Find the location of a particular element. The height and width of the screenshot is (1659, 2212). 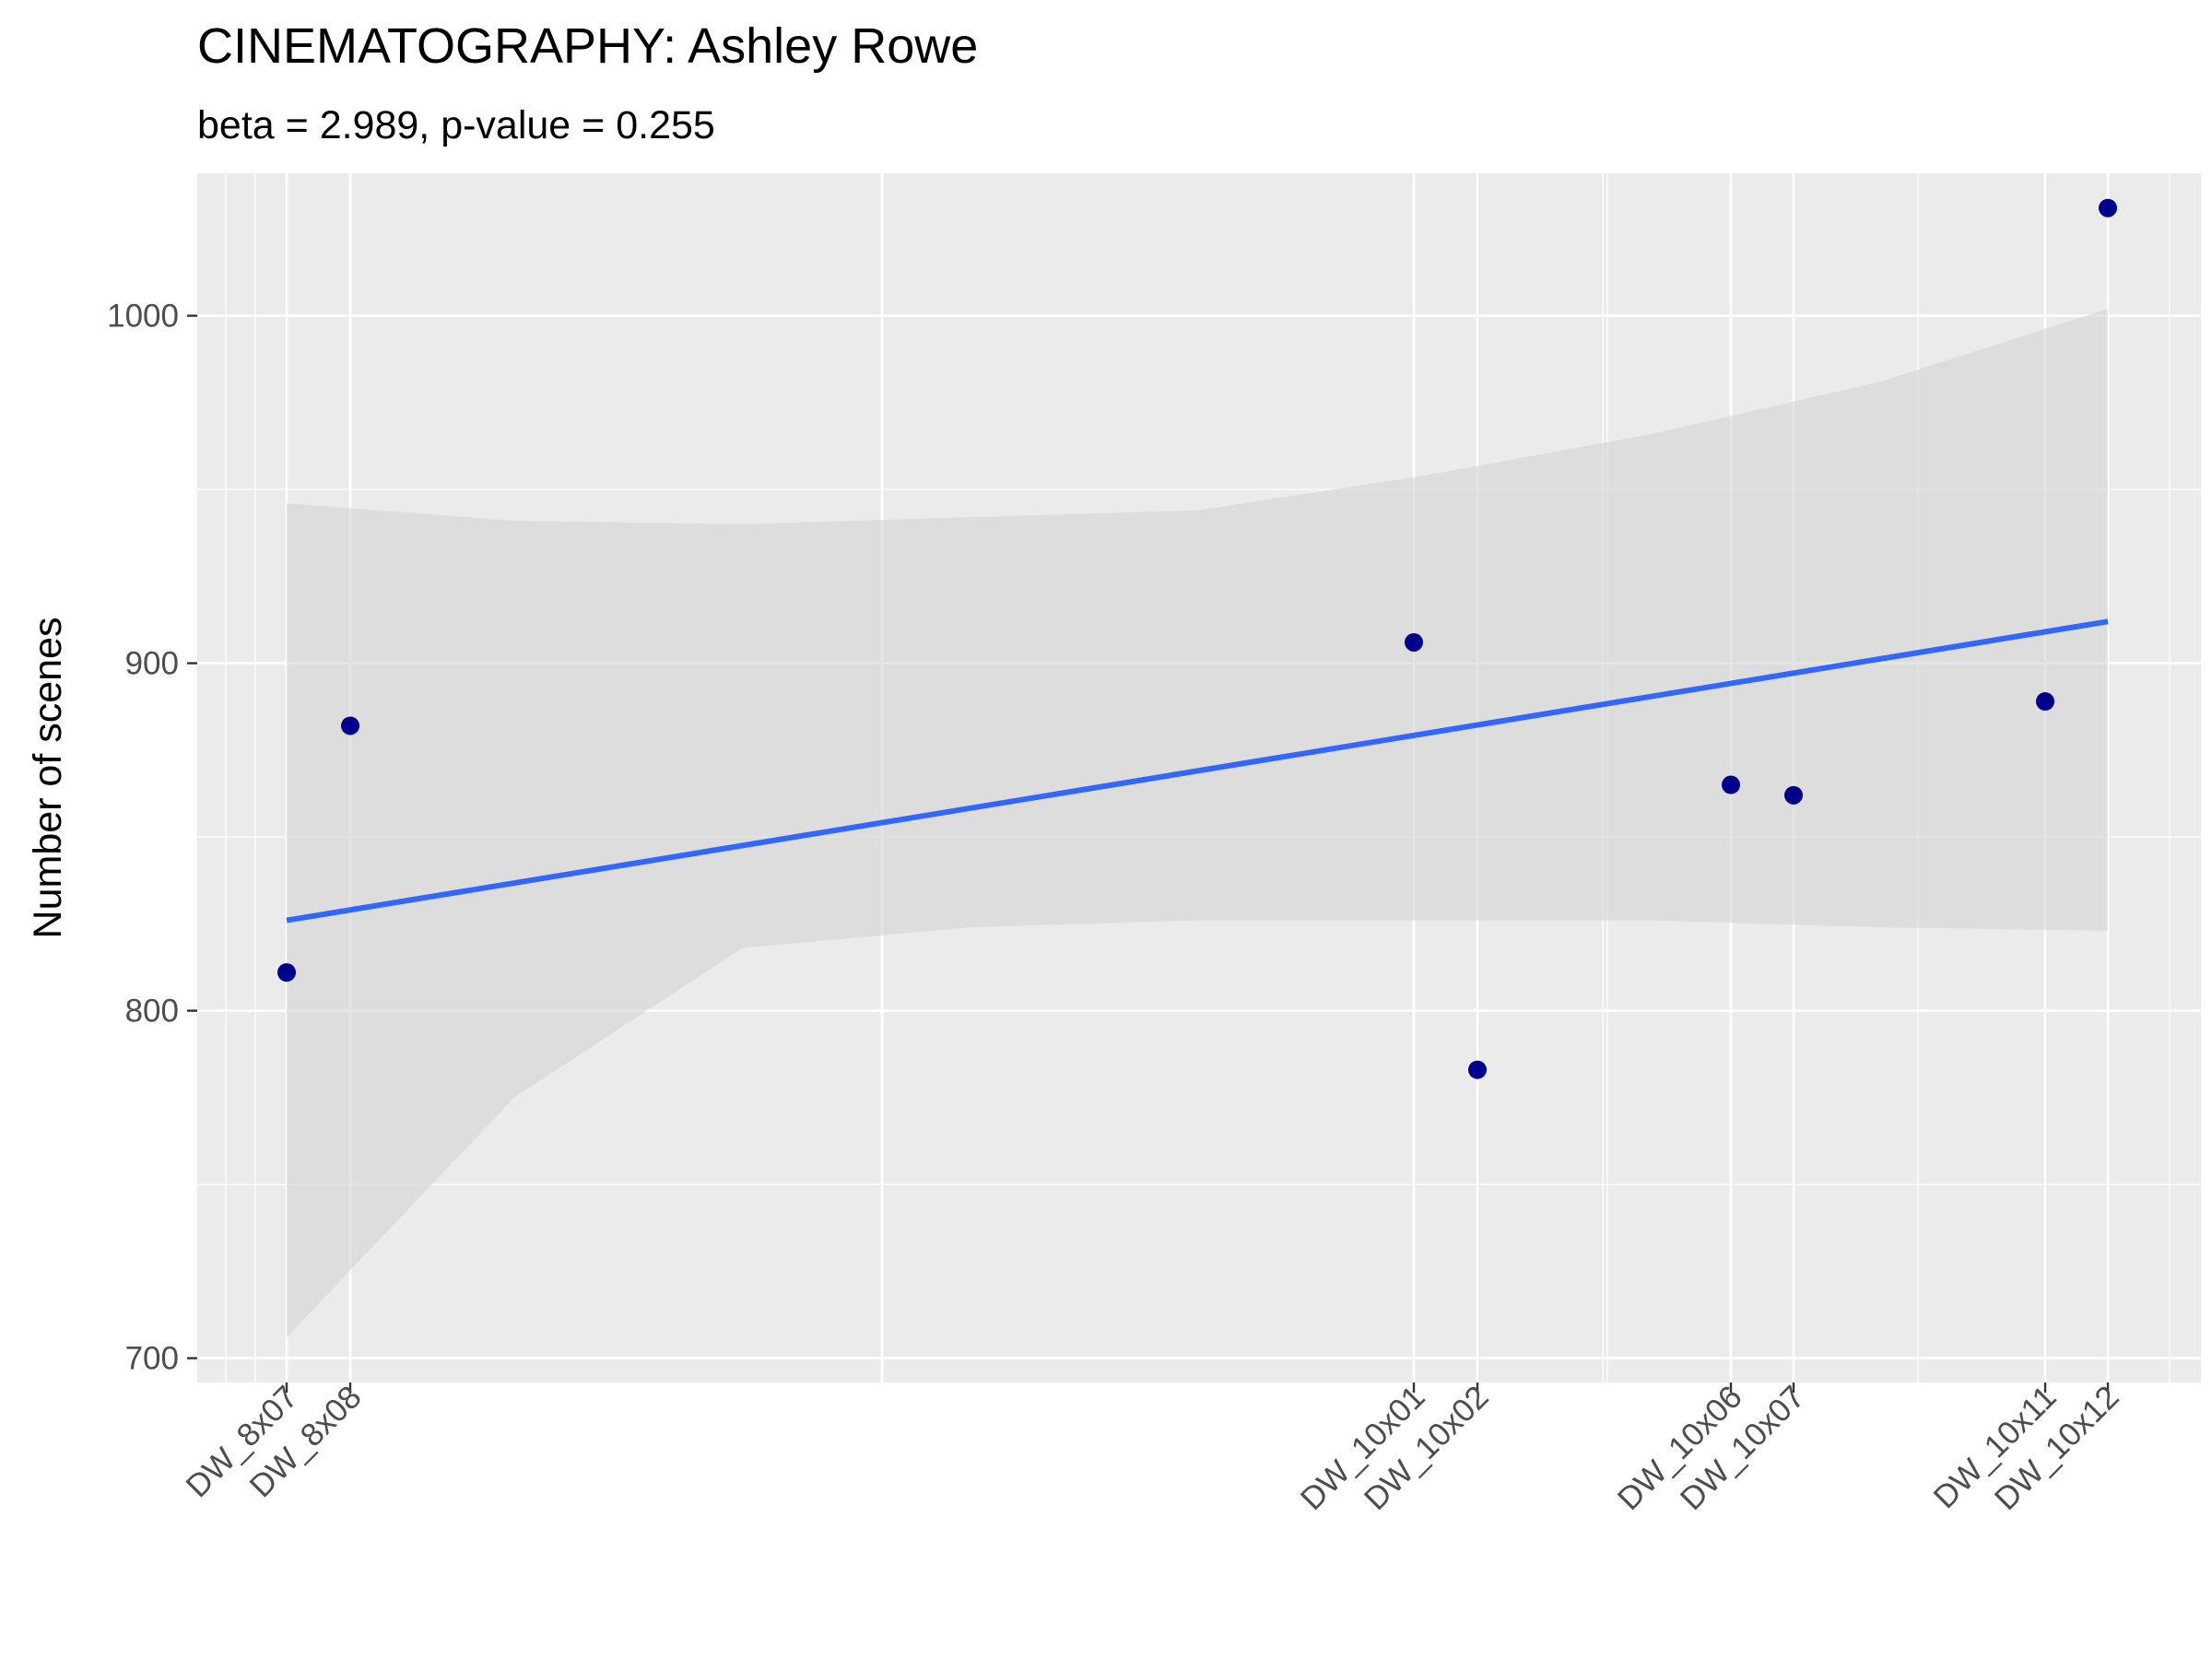

y-axis-ticks: 700 800 900 1000 is located at coordinates (152, 838).